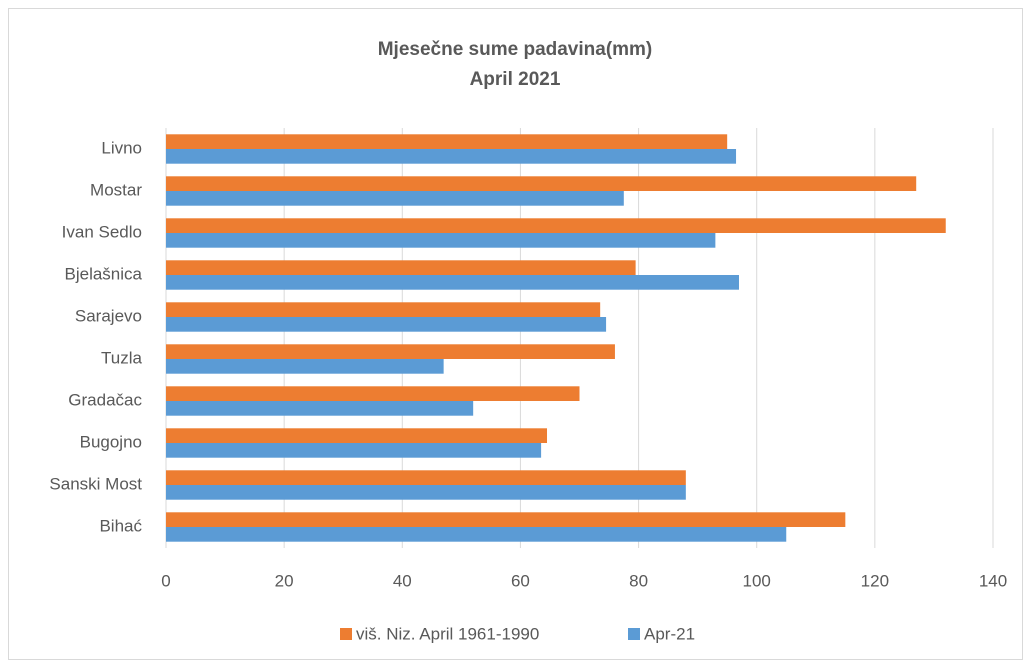 This screenshot has width=1031, height=668. Describe the element at coordinates (95, 483) in the screenshot. I see `y-tick-label: Sanski Most` at that location.